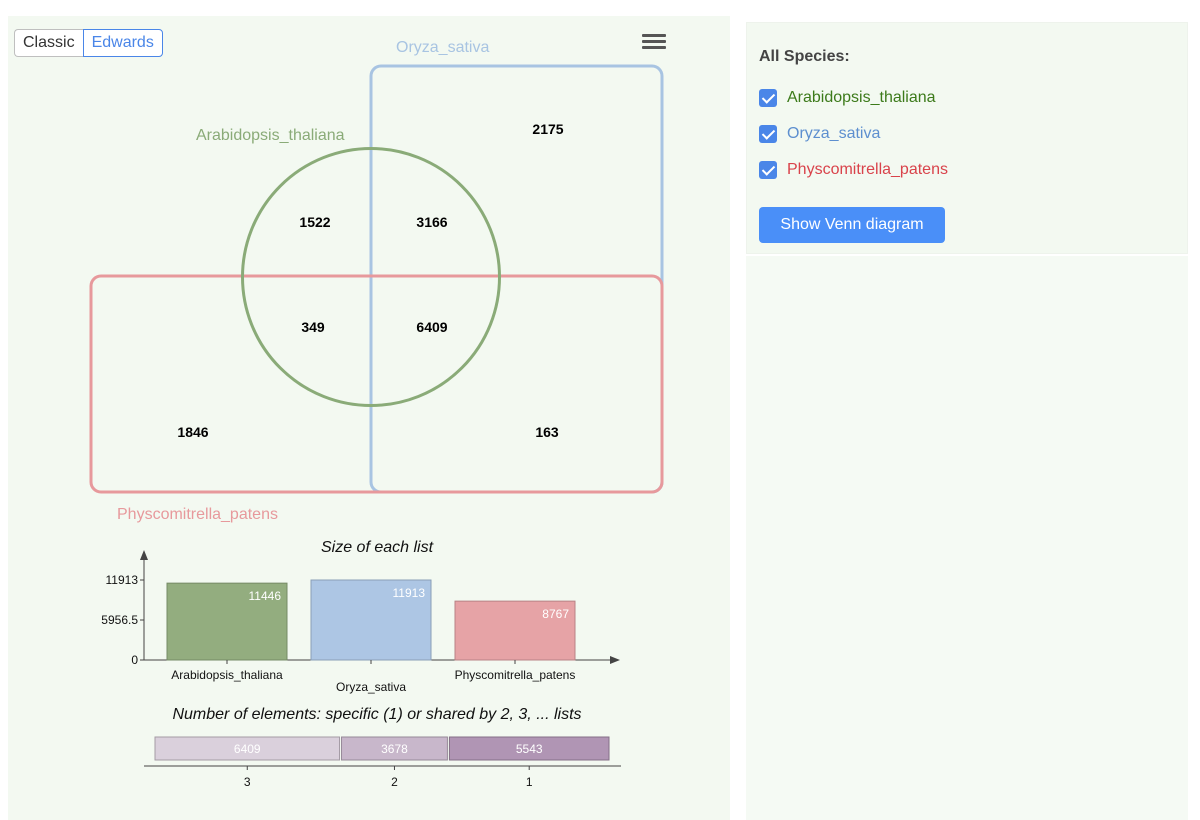 This screenshot has width=1200, height=820. Describe the element at coordinates (48, 43) in the screenshot. I see `classic-button: Classic` at that location.